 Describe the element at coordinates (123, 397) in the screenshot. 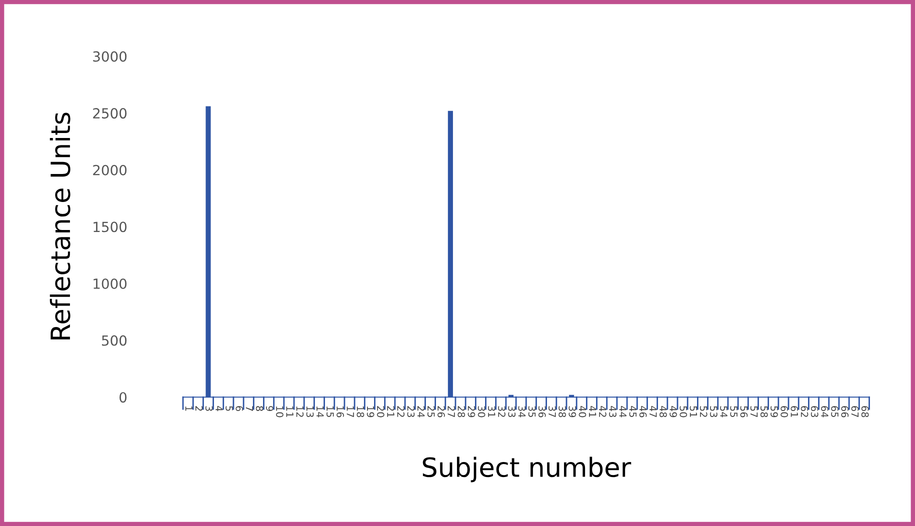

I see `y-tick-label: 0` at that location.